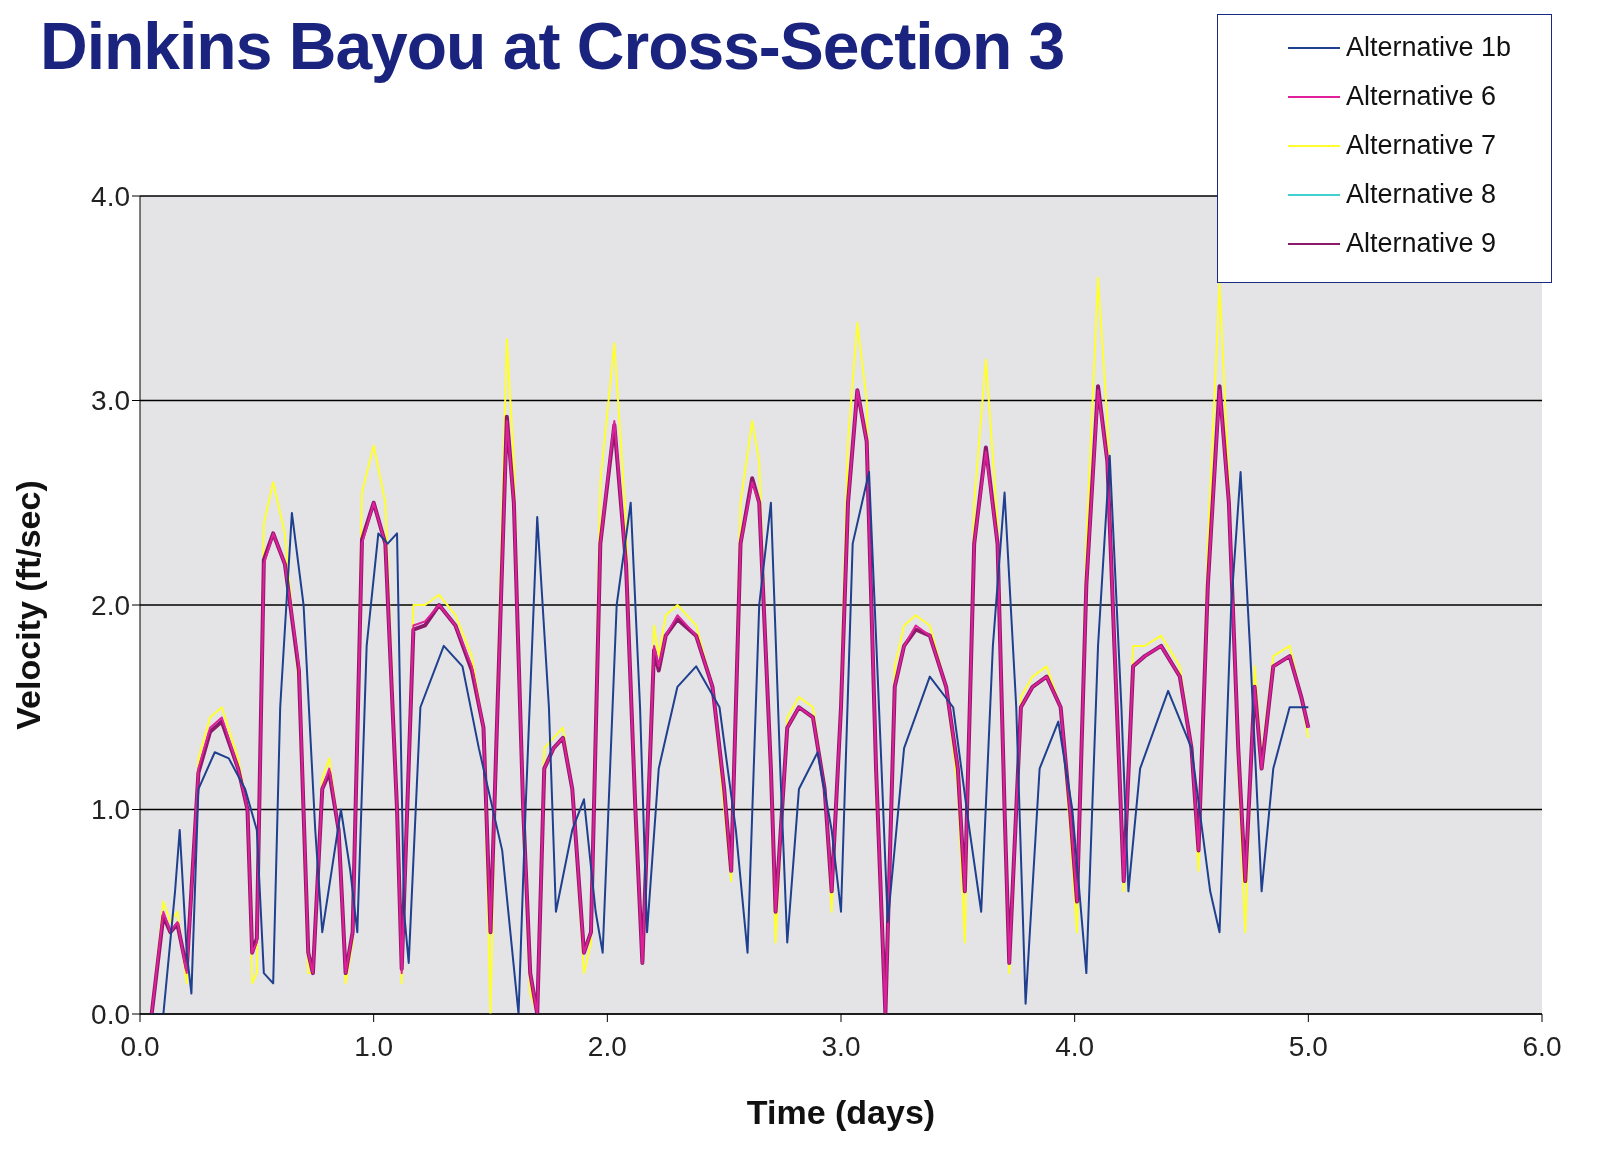 This screenshot has width=1600, height=1172. What do you see at coordinates (1308, 1046) in the screenshot?
I see `x-tick-label: 5.0` at bounding box center [1308, 1046].